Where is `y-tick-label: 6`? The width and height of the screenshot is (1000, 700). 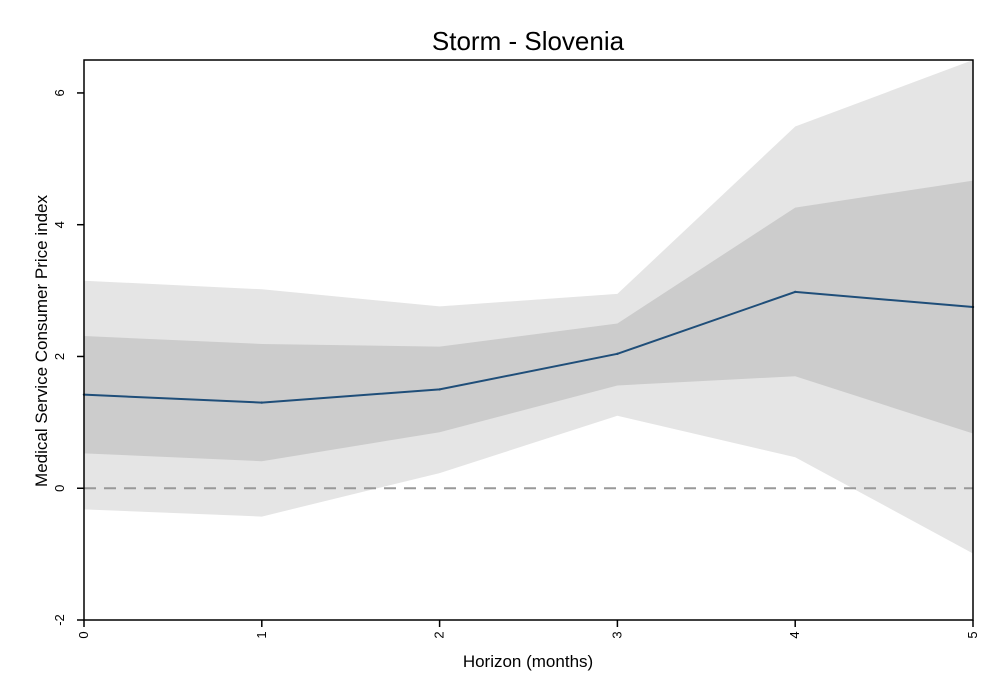
y-tick-label: 6 is located at coordinates (59, 92).